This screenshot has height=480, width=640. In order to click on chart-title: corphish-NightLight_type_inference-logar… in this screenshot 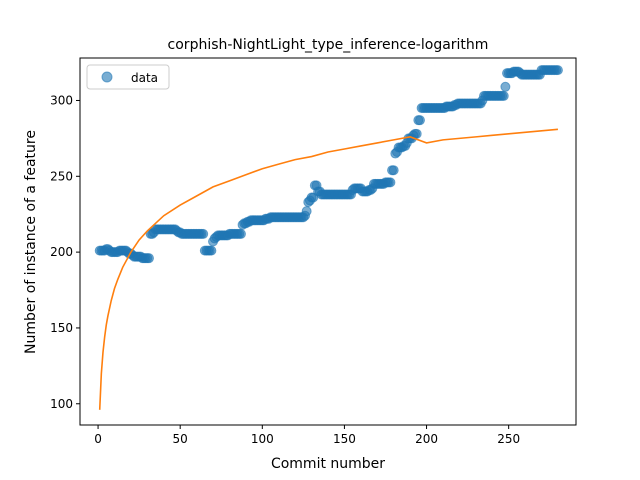, I will do `click(328, 45)`.